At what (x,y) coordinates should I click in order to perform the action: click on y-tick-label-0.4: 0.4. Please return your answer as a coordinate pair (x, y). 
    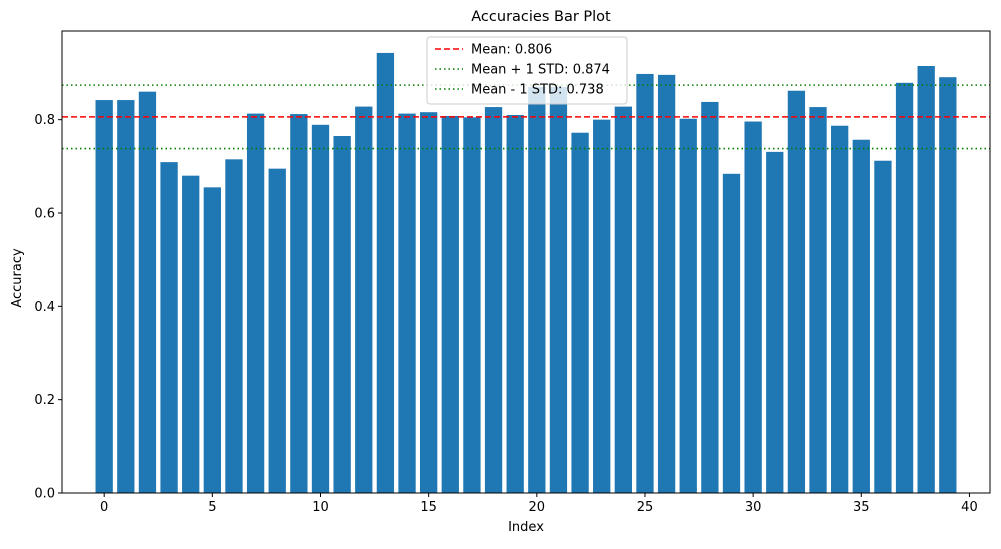
    Looking at the image, I should click on (44, 307).